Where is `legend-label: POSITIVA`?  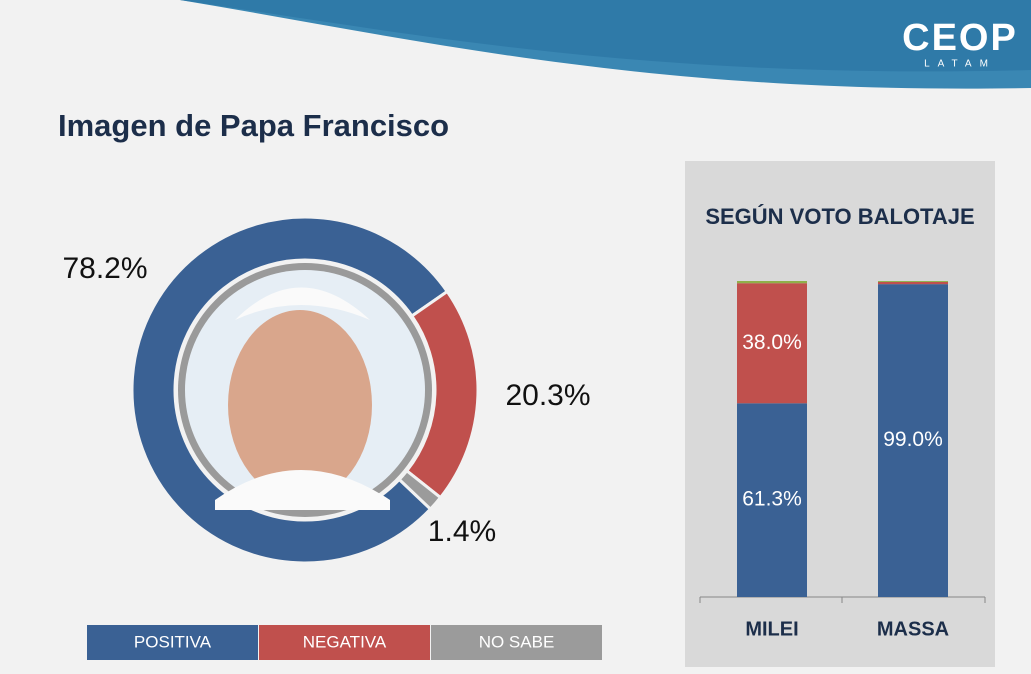
legend-label: POSITIVA is located at coordinates (173, 641).